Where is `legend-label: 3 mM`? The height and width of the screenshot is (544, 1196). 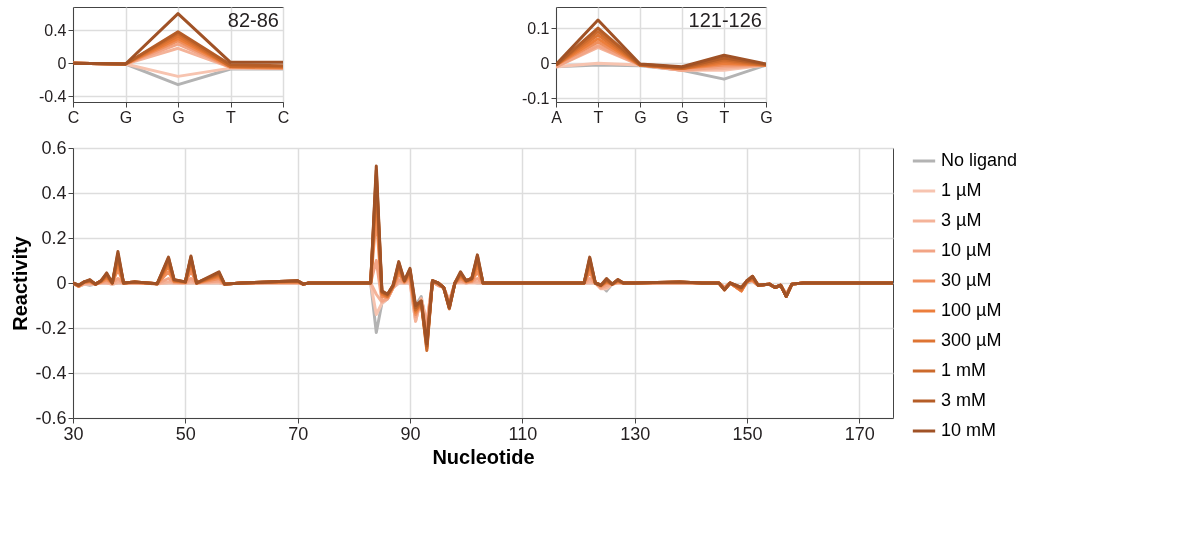
legend-label: 3 mM is located at coordinates (963, 400).